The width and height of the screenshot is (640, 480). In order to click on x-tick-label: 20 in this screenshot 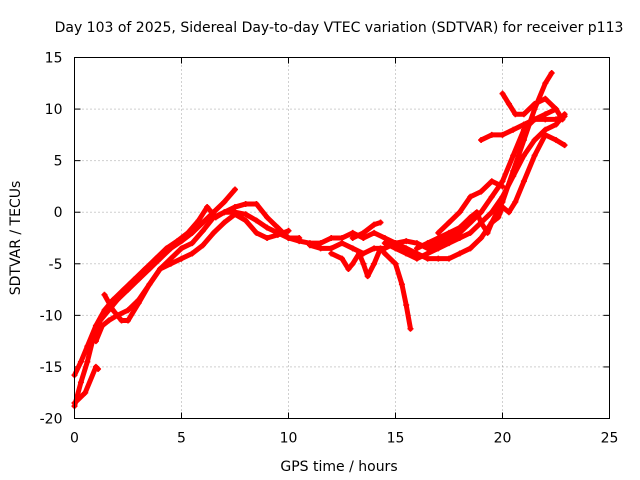, I will do `click(503, 439)`.